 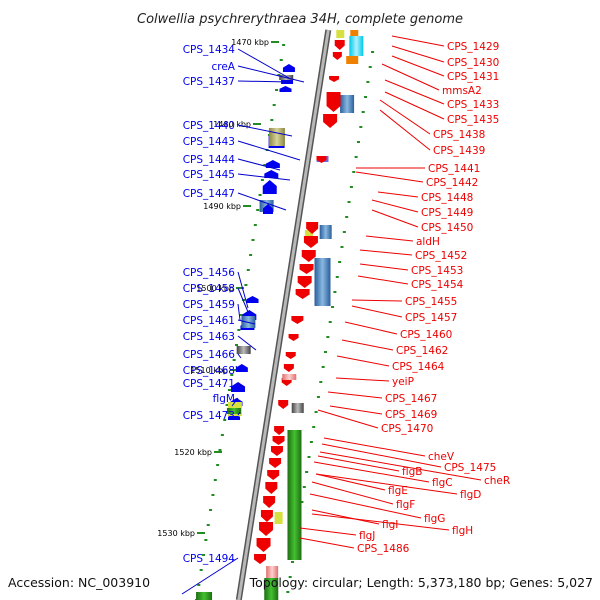 What do you see at coordinates (473, 105) in the screenshot?
I see `gene-label-minus: CPS_1433` at bounding box center [473, 105].